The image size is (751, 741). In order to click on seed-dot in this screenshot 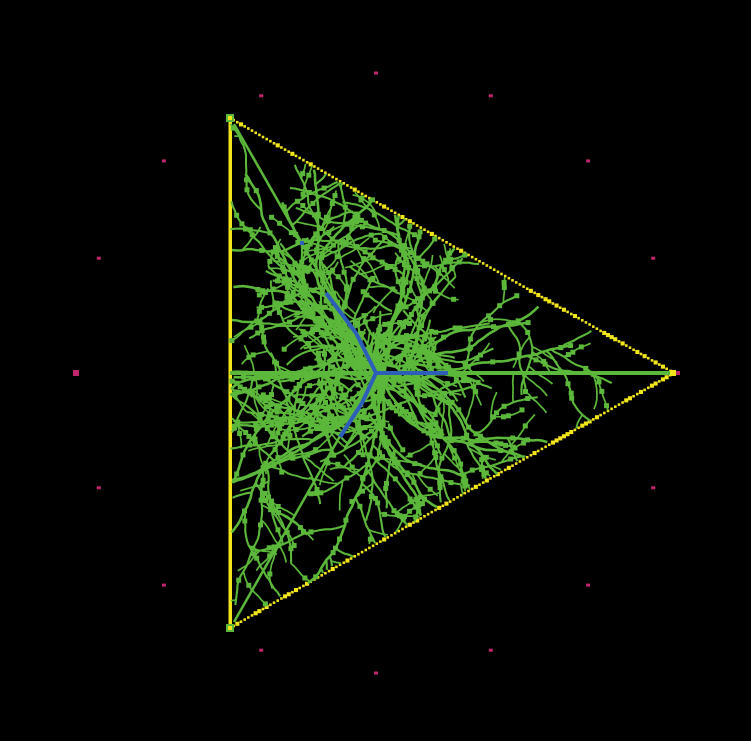, I will do `click(302, 243)`.